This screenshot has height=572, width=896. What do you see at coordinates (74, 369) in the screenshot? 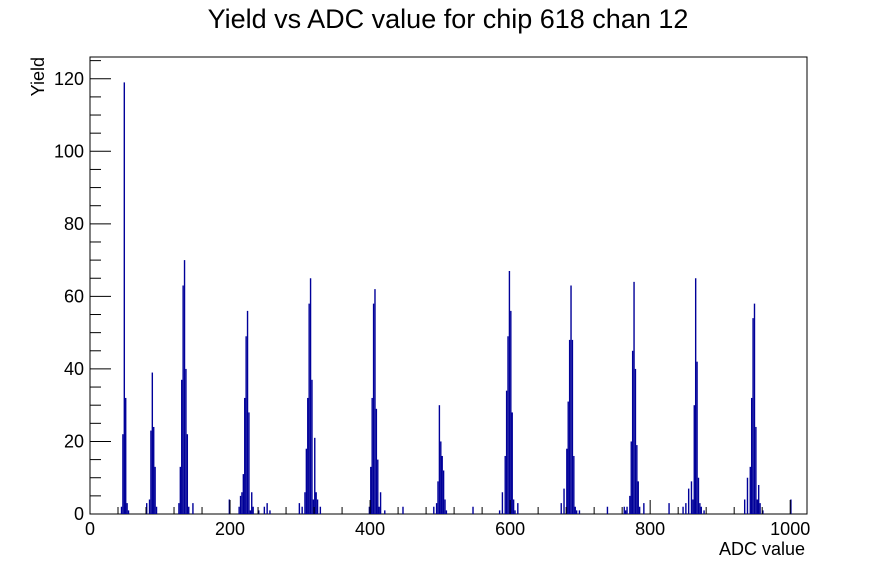
I see `y-tick-label: 40` at bounding box center [74, 369].